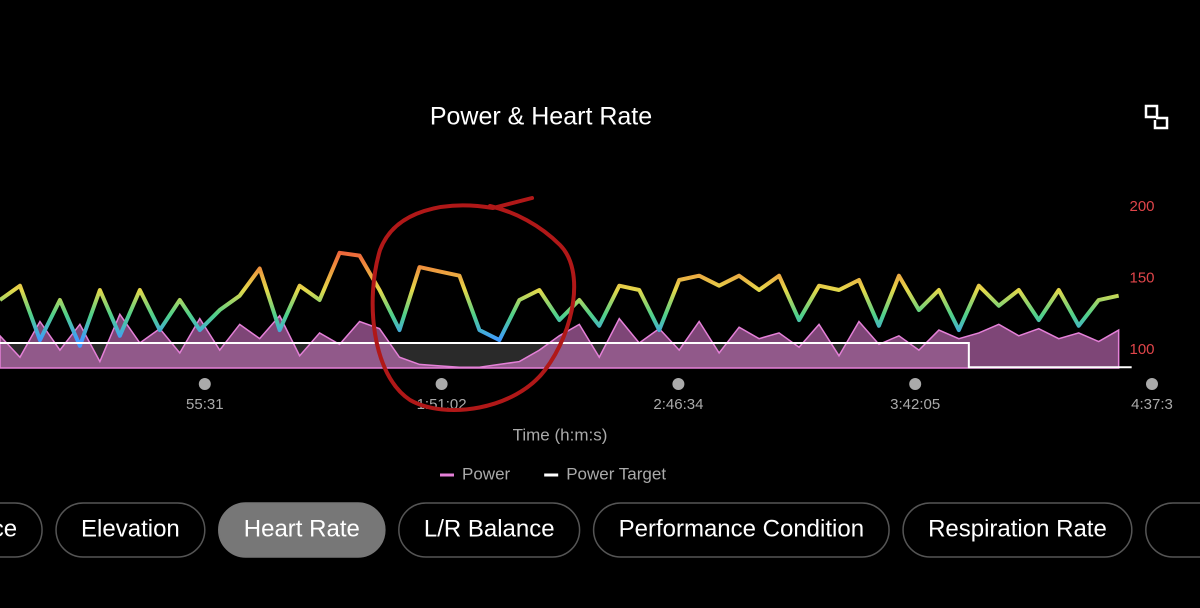  What do you see at coordinates (560, 434) in the screenshot?
I see `x-axis-label: Time (h:m:s)` at bounding box center [560, 434].